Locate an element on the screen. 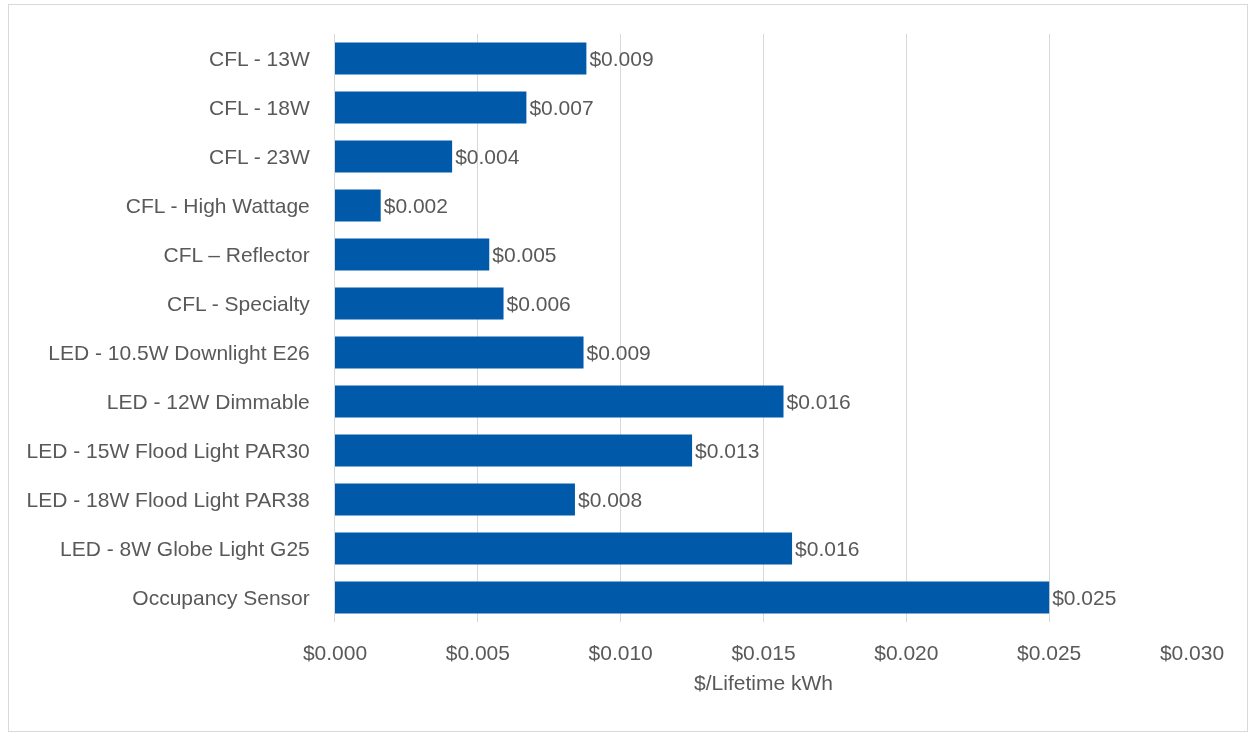 The width and height of the screenshot is (1252, 736). data-label: $0.025 is located at coordinates (1084, 598).